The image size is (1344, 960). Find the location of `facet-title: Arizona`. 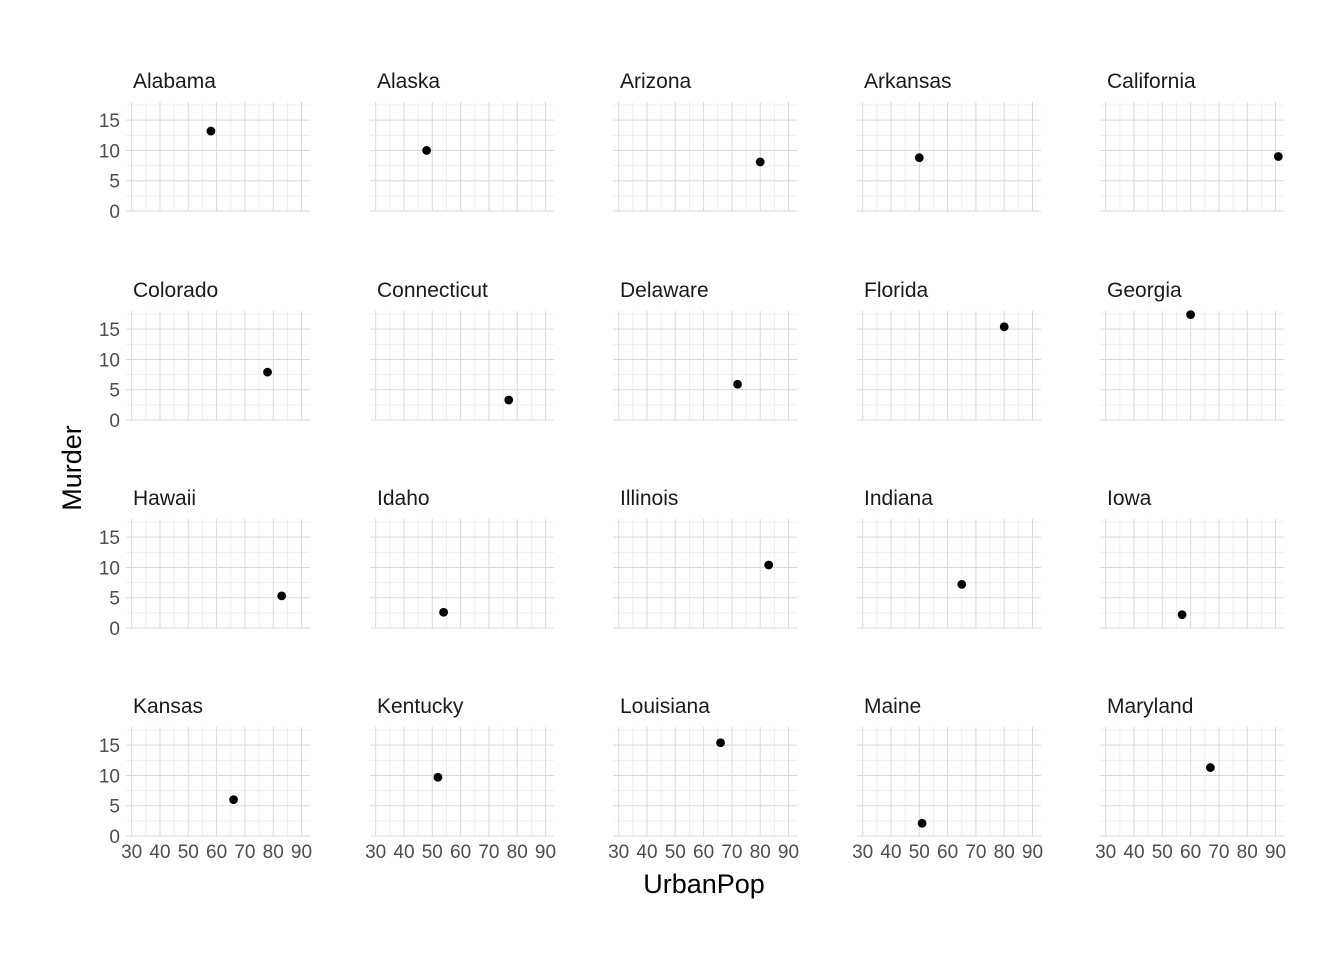

facet-title: Arizona is located at coordinates (656, 81).